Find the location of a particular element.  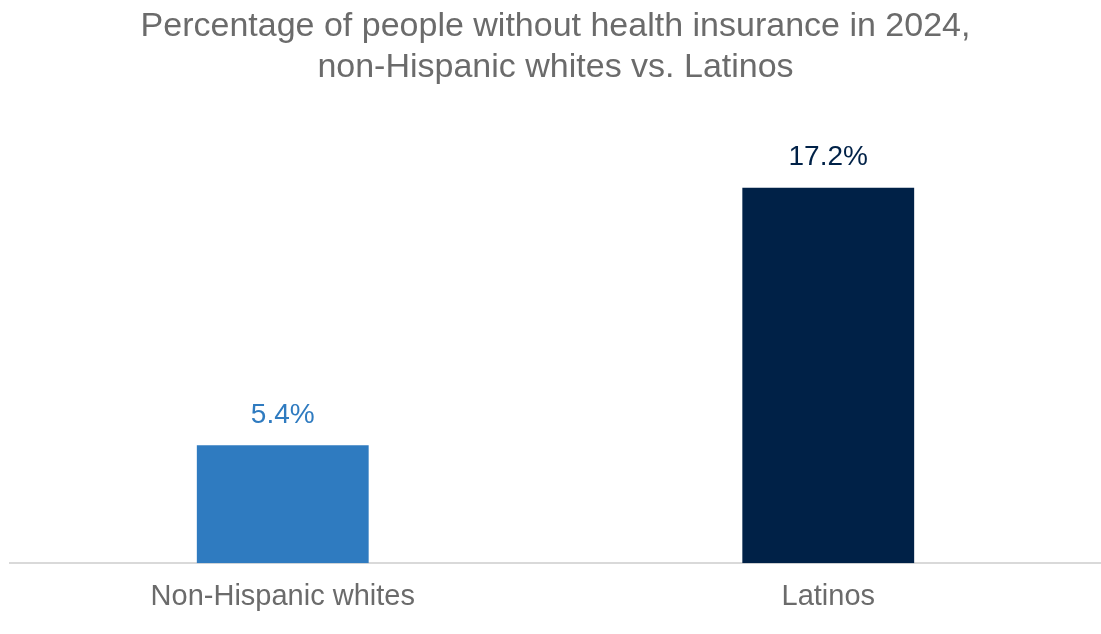

x-tick-label: Non-Hispanic whites is located at coordinates (282, 594).